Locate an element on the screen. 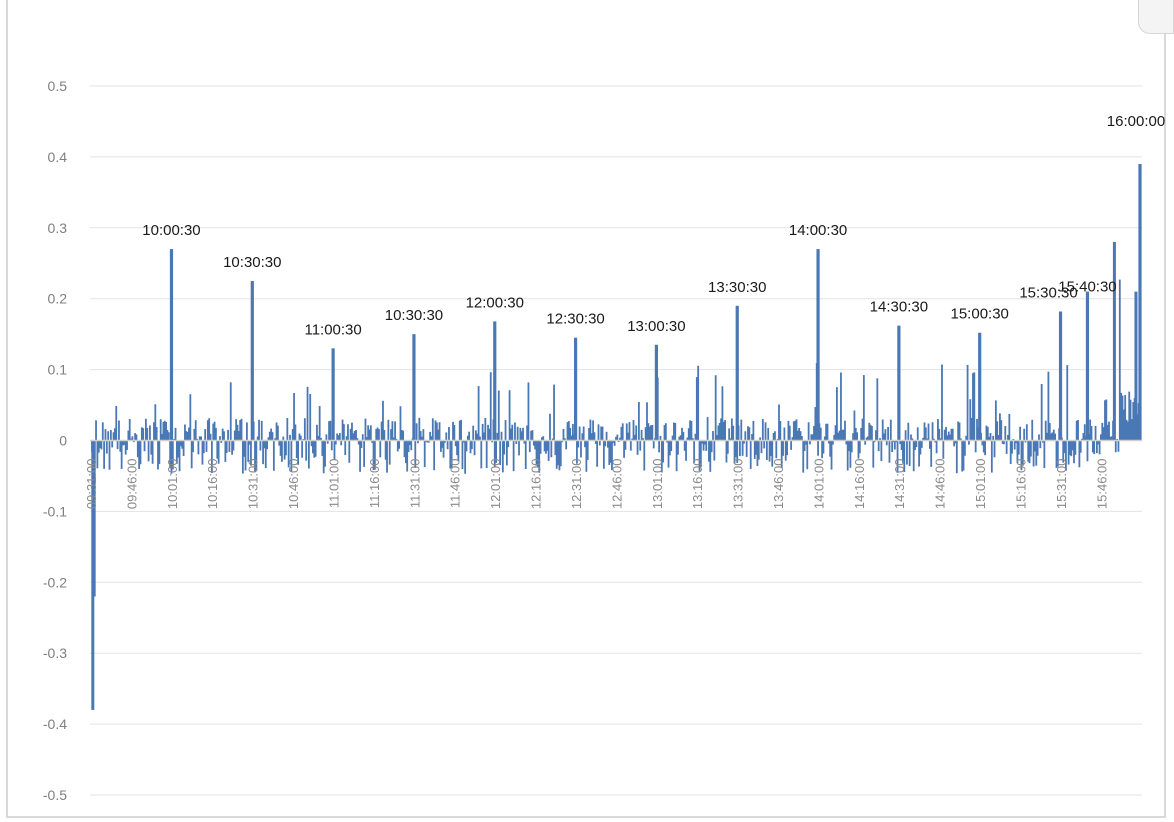  x-tick-label: 15:31:00 is located at coordinates (1061, 484).